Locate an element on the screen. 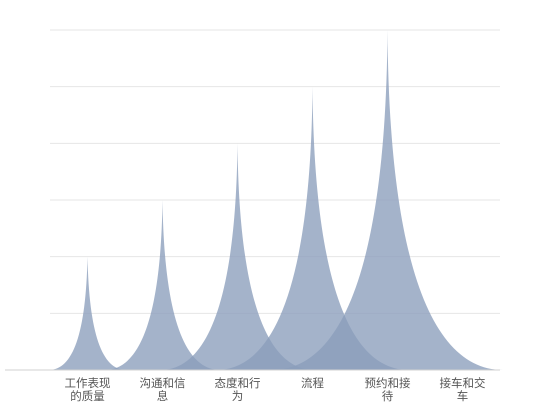  x-tick-label: 预约和接待 is located at coordinates (388, 389).